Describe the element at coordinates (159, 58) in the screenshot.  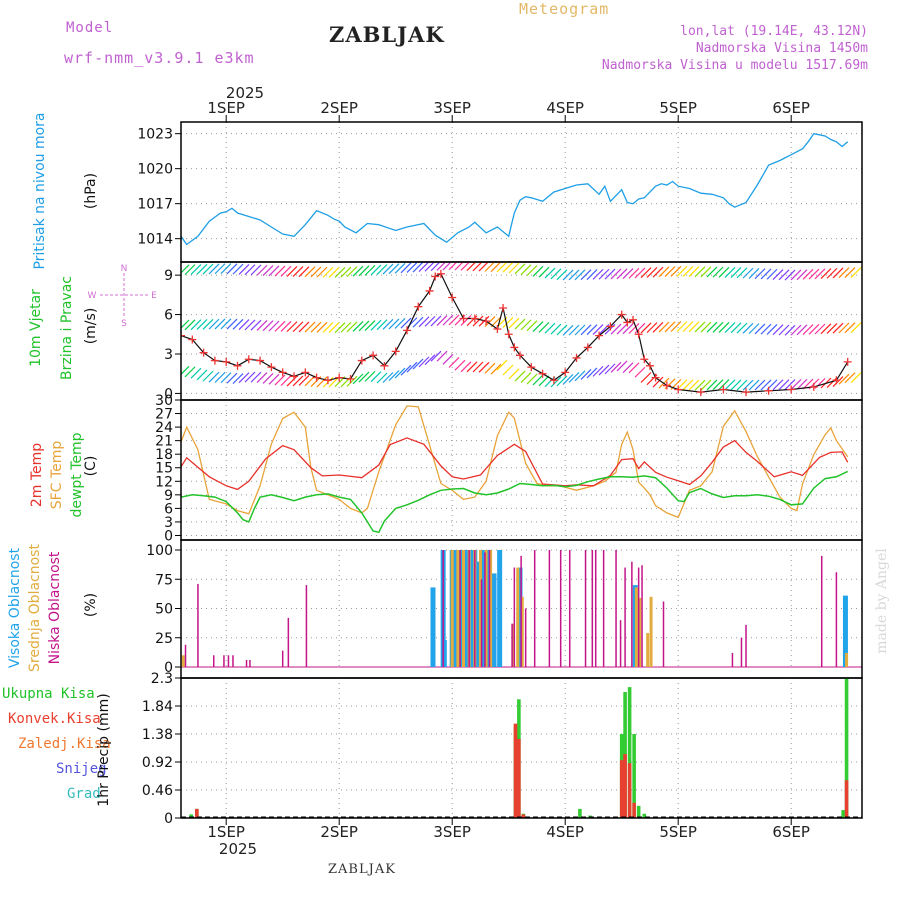
I see `model-name: wrf-nmm_v3.9.1 e3km` at that location.